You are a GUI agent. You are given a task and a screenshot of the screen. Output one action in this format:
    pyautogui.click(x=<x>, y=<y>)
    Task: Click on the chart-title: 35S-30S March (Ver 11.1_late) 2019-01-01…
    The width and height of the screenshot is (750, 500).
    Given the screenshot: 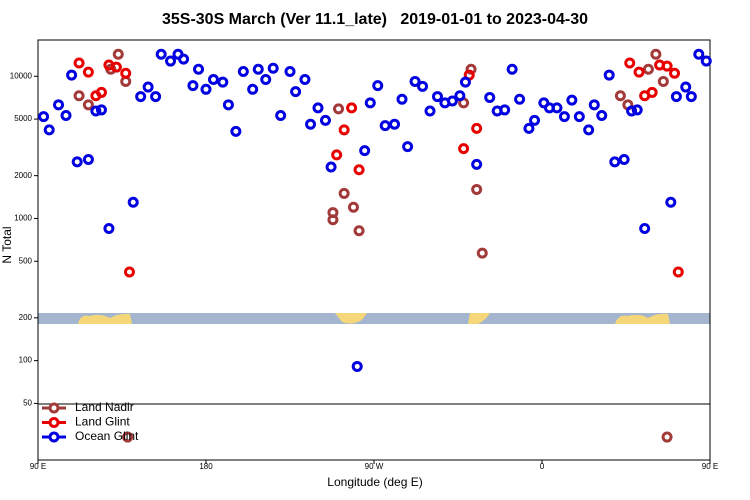 What is the action you would take?
    pyautogui.click(x=375, y=19)
    